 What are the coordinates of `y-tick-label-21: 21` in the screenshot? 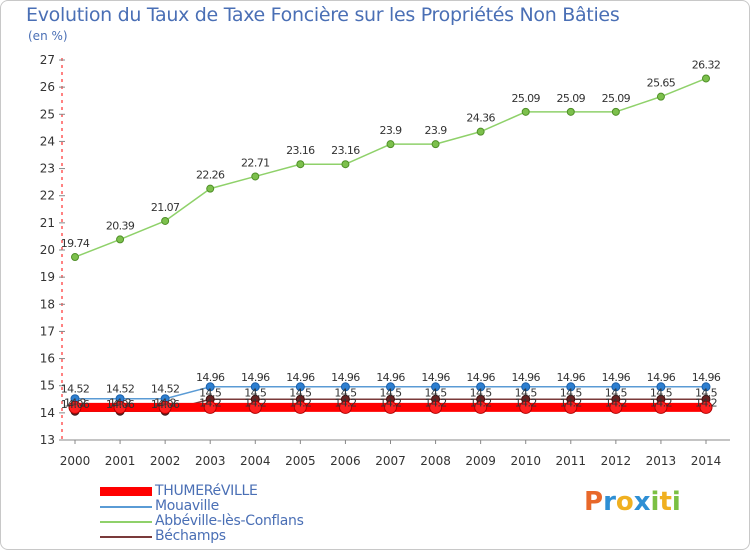 It's located at (47, 223).